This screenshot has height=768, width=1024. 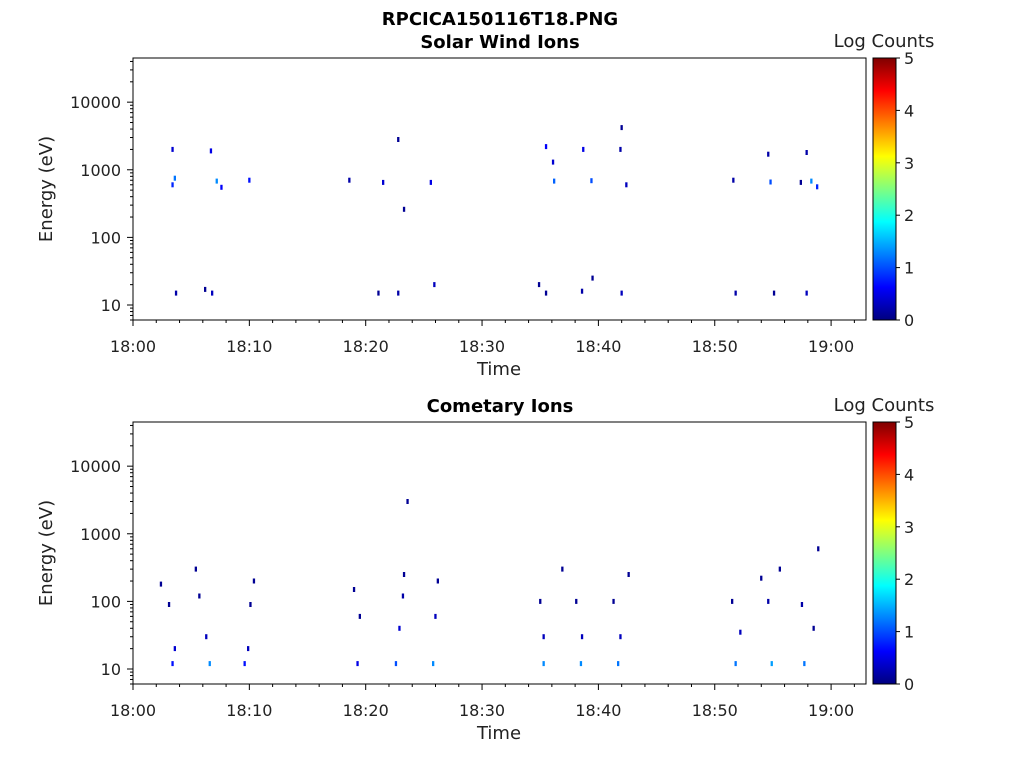 What do you see at coordinates (598, 710) in the screenshot?
I see `x-tick-label: 18:40` at bounding box center [598, 710].